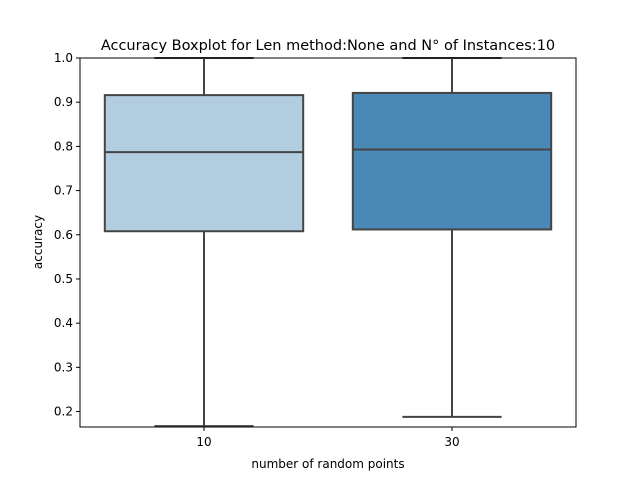  Describe the element at coordinates (63, 323) in the screenshot. I see `y-tick-label: 0.4` at that location.